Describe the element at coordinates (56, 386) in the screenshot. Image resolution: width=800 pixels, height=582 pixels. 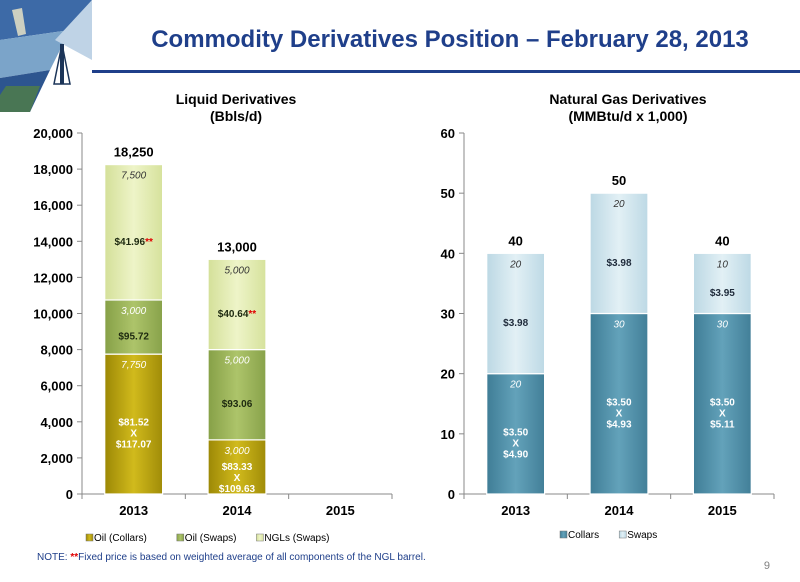
I see `liquid-y-tick-label: 6,000` at that location.